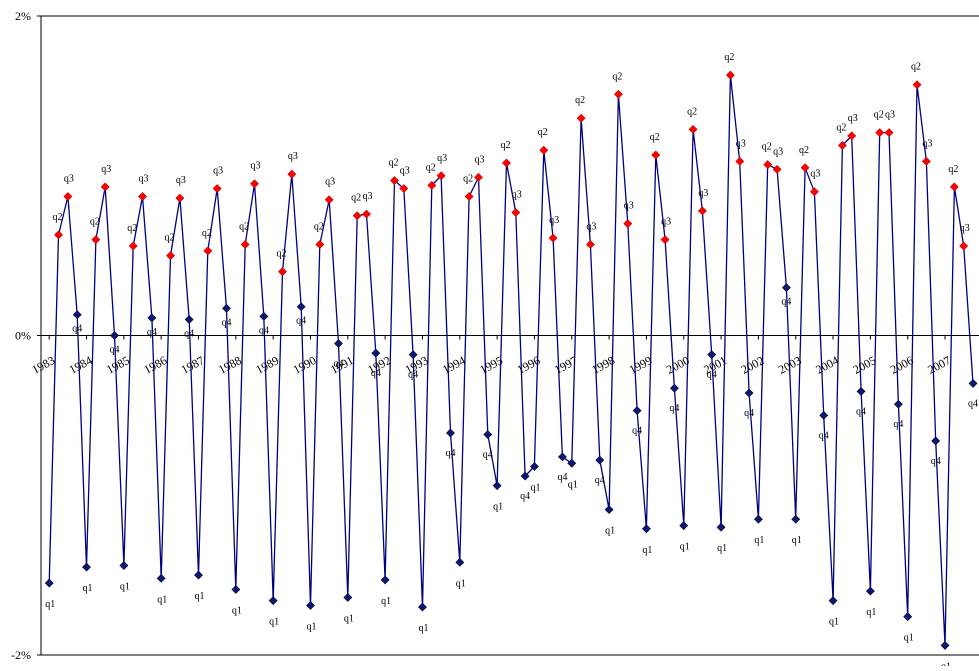 This screenshot has width=979, height=671. I want to click on year-label: 1988, so click(230, 365).